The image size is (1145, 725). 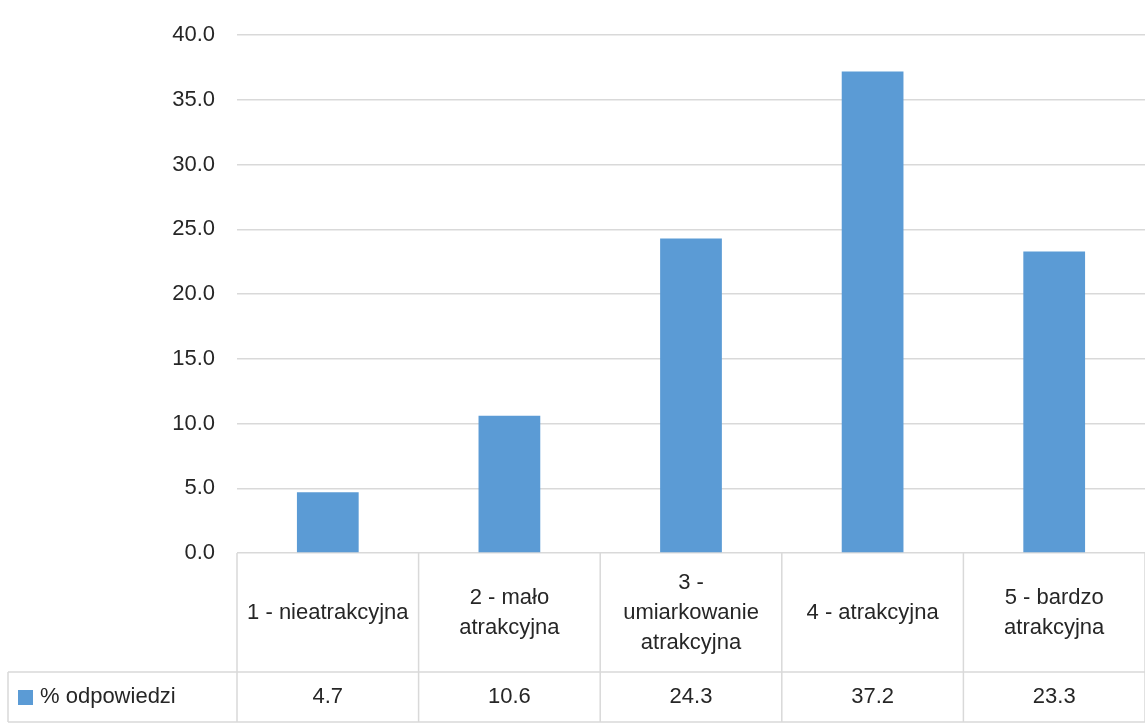 What do you see at coordinates (193, 293) in the screenshot?
I see `y-tick-label: 20.0` at bounding box center [193, 293].